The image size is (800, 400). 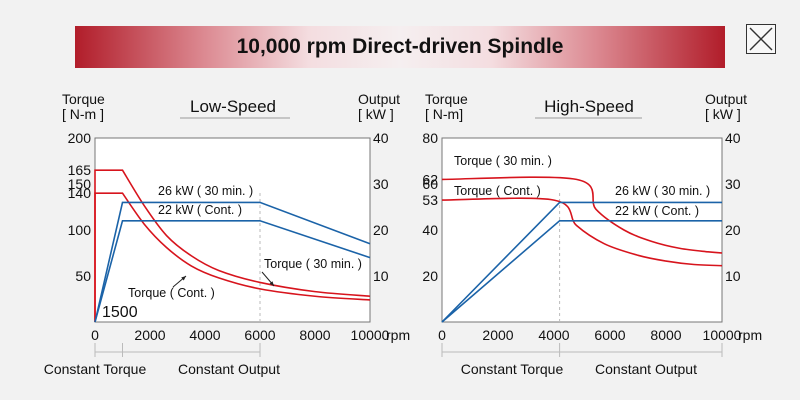 What do you see at coordinates (200, 210) in the screenshot?
I see `chart-low-annotation-1: 22 kW ( Cont. )` at bounding box center [200, 210].